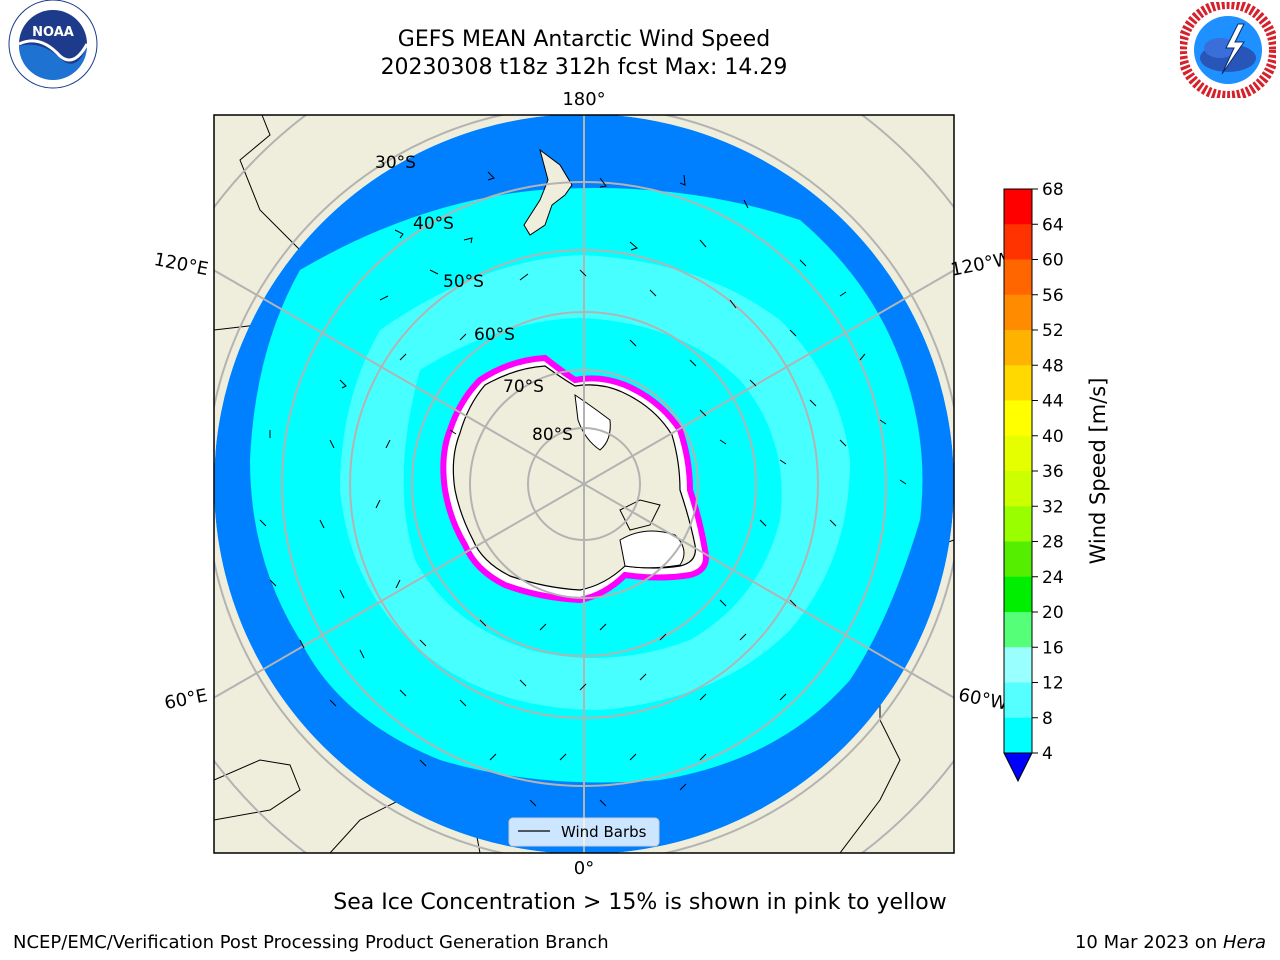 The height and width of the screenshot is (960, 1280). Describe the element at coordinates (433, 224) in the screenshot. I see `lat-label-40s: 40°S` at that location.